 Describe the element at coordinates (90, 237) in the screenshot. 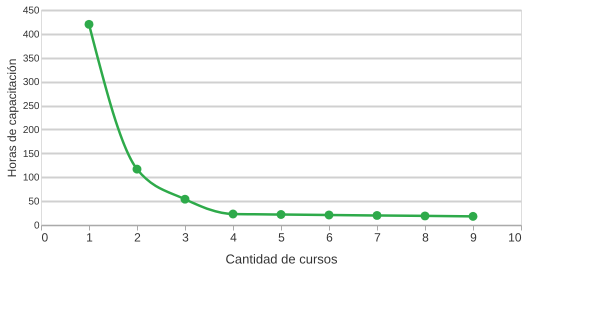

I see `x-tick-label: 1` at that location.